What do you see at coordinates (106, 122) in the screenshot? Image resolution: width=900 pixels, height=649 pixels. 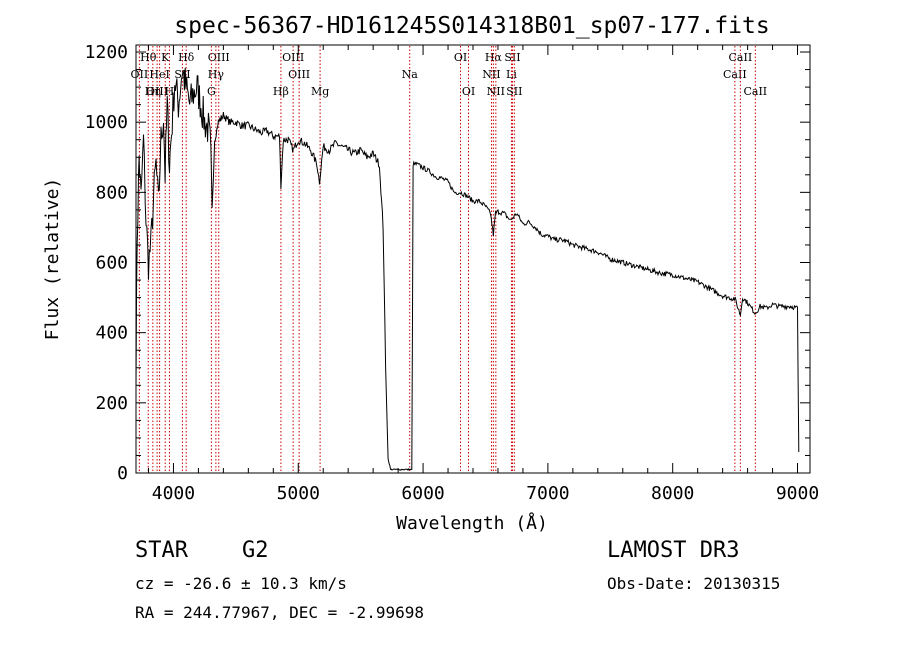 I see `y-tick-label: 1000` at bounding box center [106, 122].